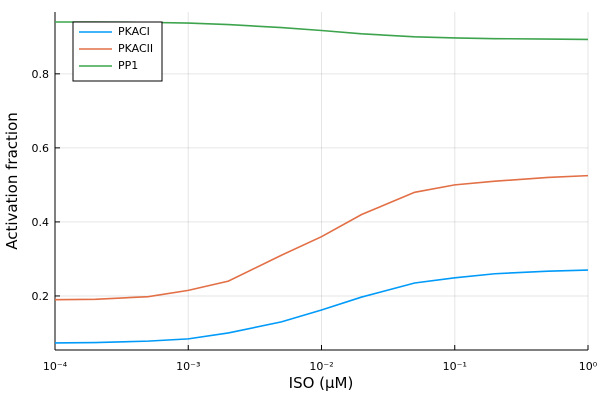 The image size is (600, 400). What do you see at coordinates (41, 222) in the screenshot?
I see `y-tick-label: 0.4` at bounding box center [41, 222].